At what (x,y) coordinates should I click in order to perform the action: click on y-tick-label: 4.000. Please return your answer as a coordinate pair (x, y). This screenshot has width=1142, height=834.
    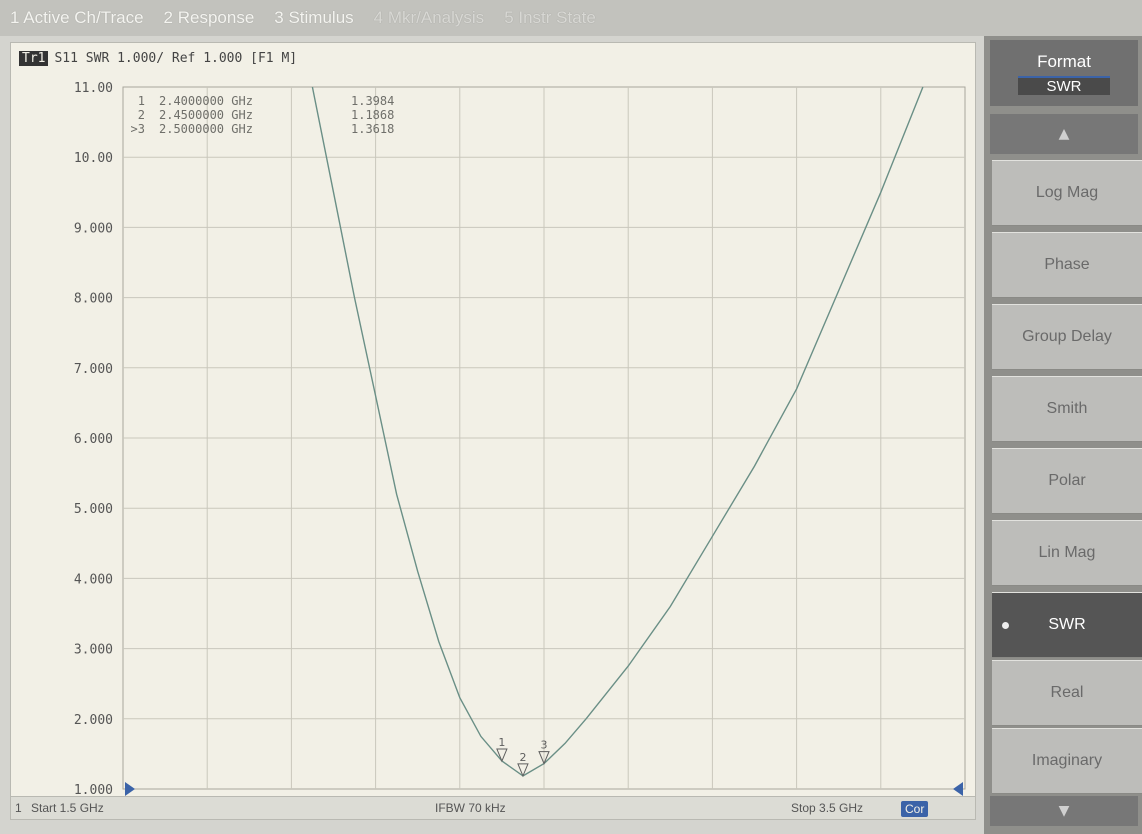
    Looking at the image, I should click on (93, 579).